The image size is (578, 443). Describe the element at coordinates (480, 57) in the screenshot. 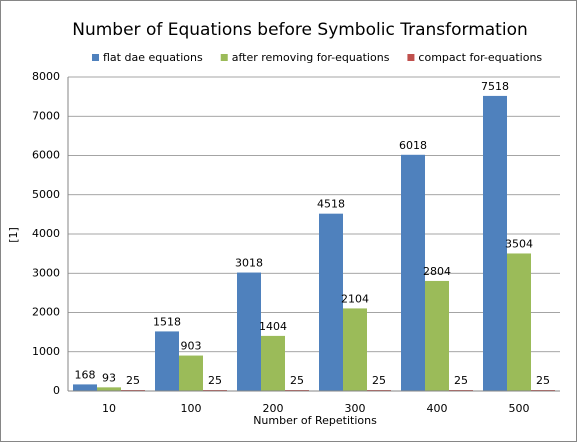

I see `legend-label: compact for-equations` at that location.